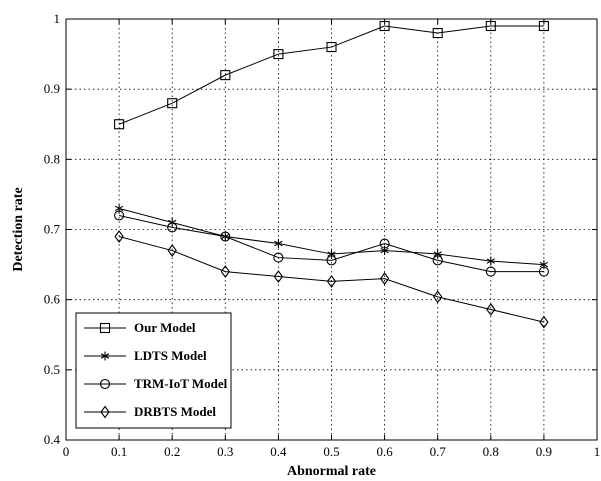 Image resolution: width=601 pixels, height=481 pixels. I want to click on x-tick-label: 0.9, so click(544, 451).